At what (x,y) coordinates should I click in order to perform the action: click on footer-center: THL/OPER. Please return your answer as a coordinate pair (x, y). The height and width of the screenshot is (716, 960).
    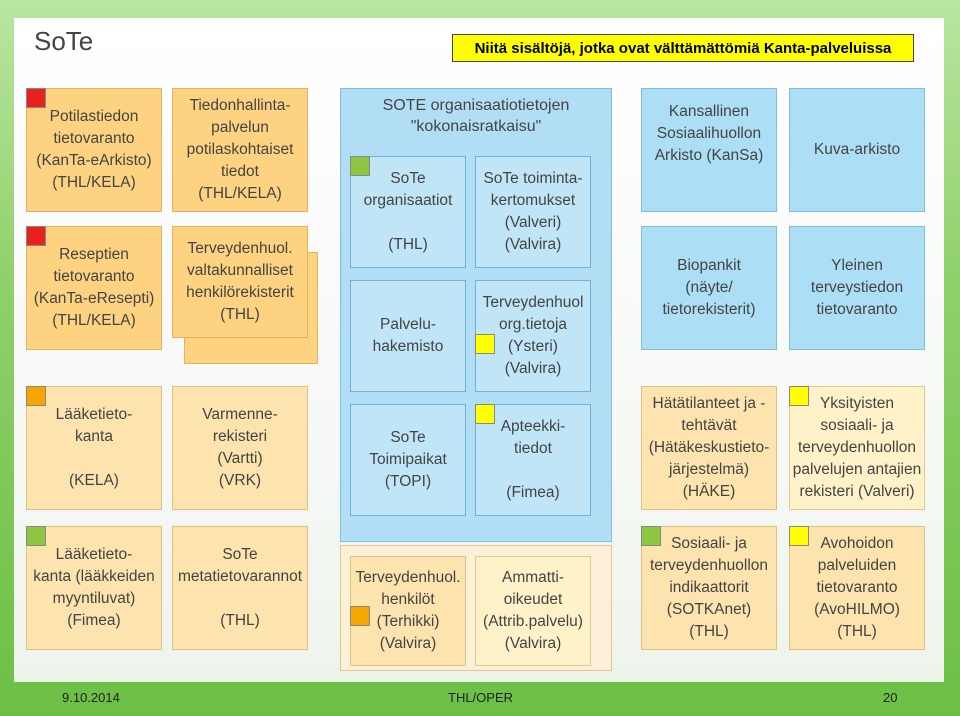
    Looking at the image, I should click on (481, 697).